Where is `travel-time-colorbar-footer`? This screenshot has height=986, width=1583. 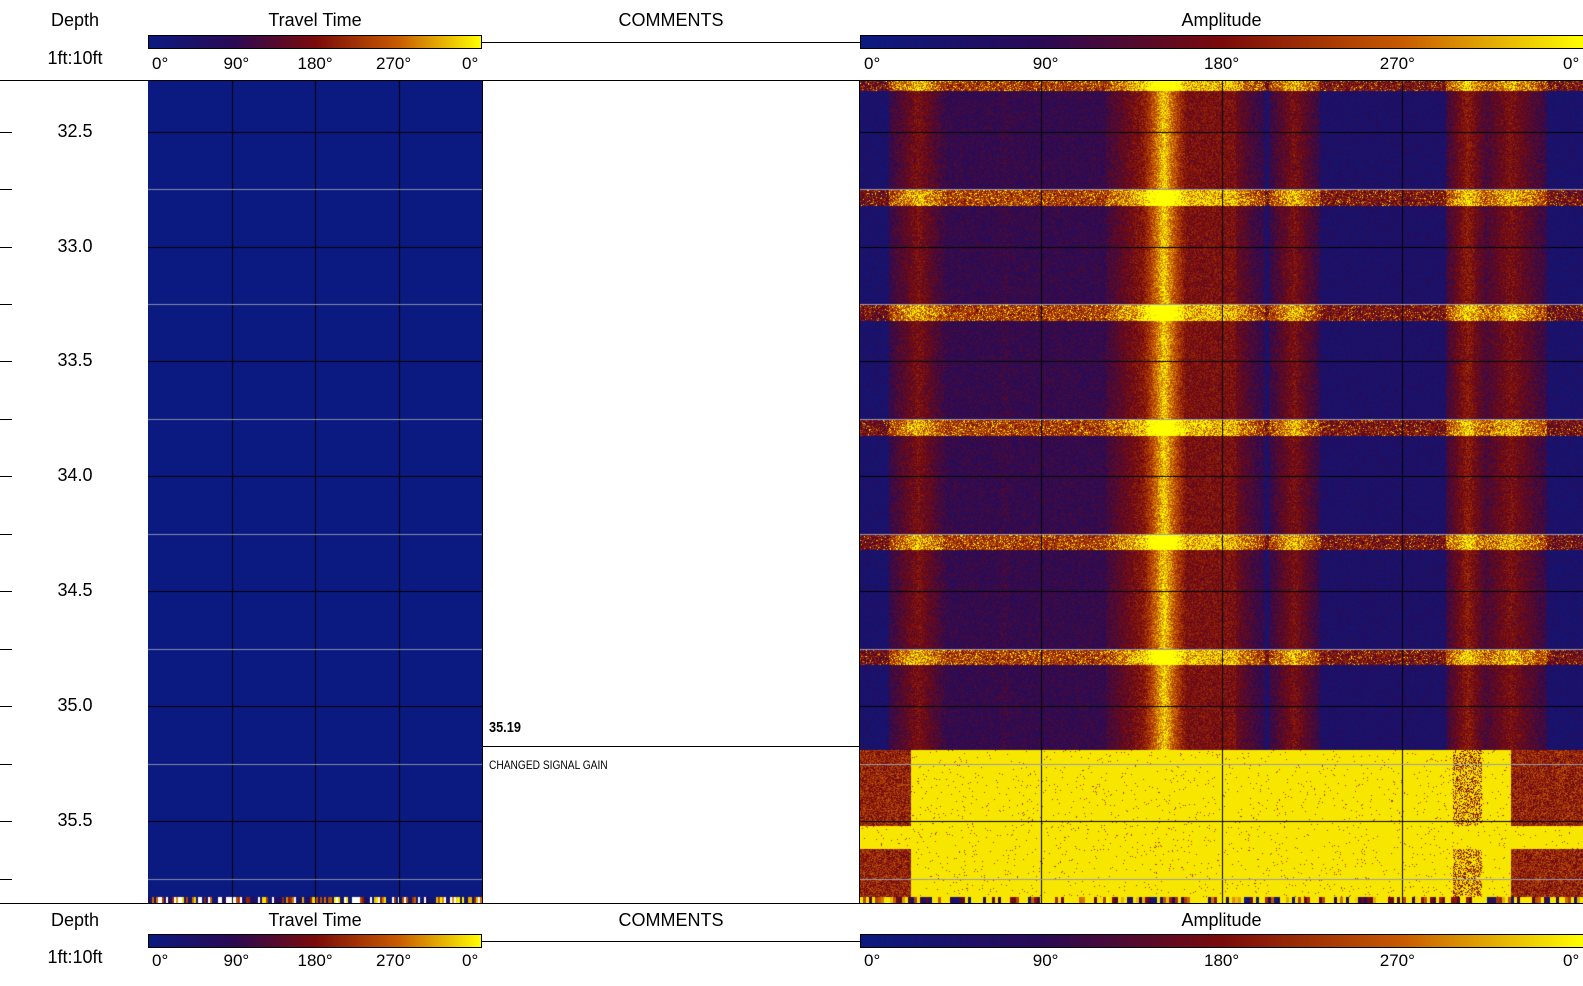
travel-time-colorbar-footer is located at coordinates (315, 941).